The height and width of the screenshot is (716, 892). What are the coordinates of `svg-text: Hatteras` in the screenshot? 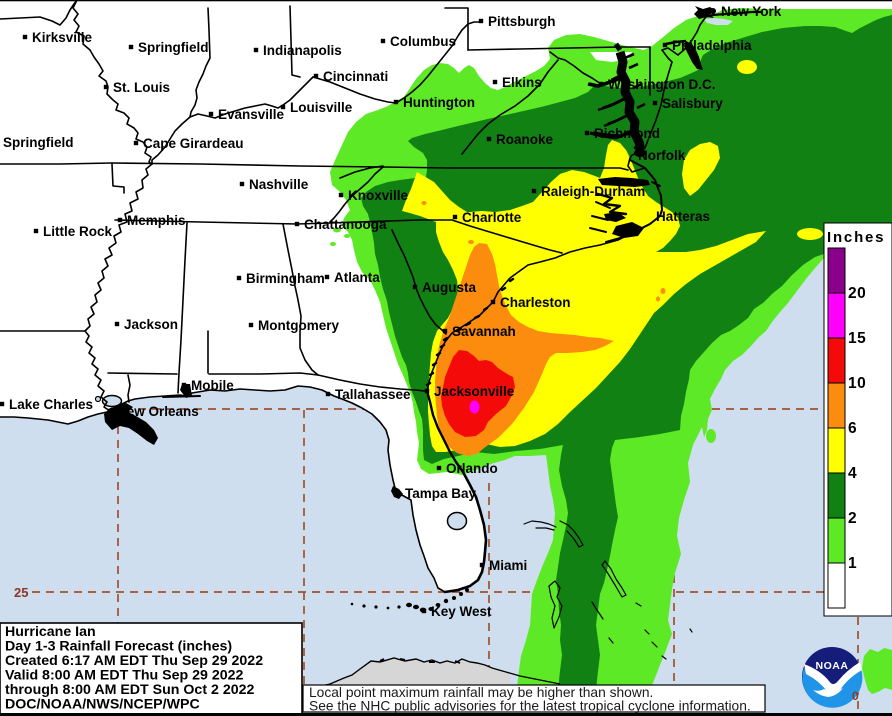 It's located at (683, 216).